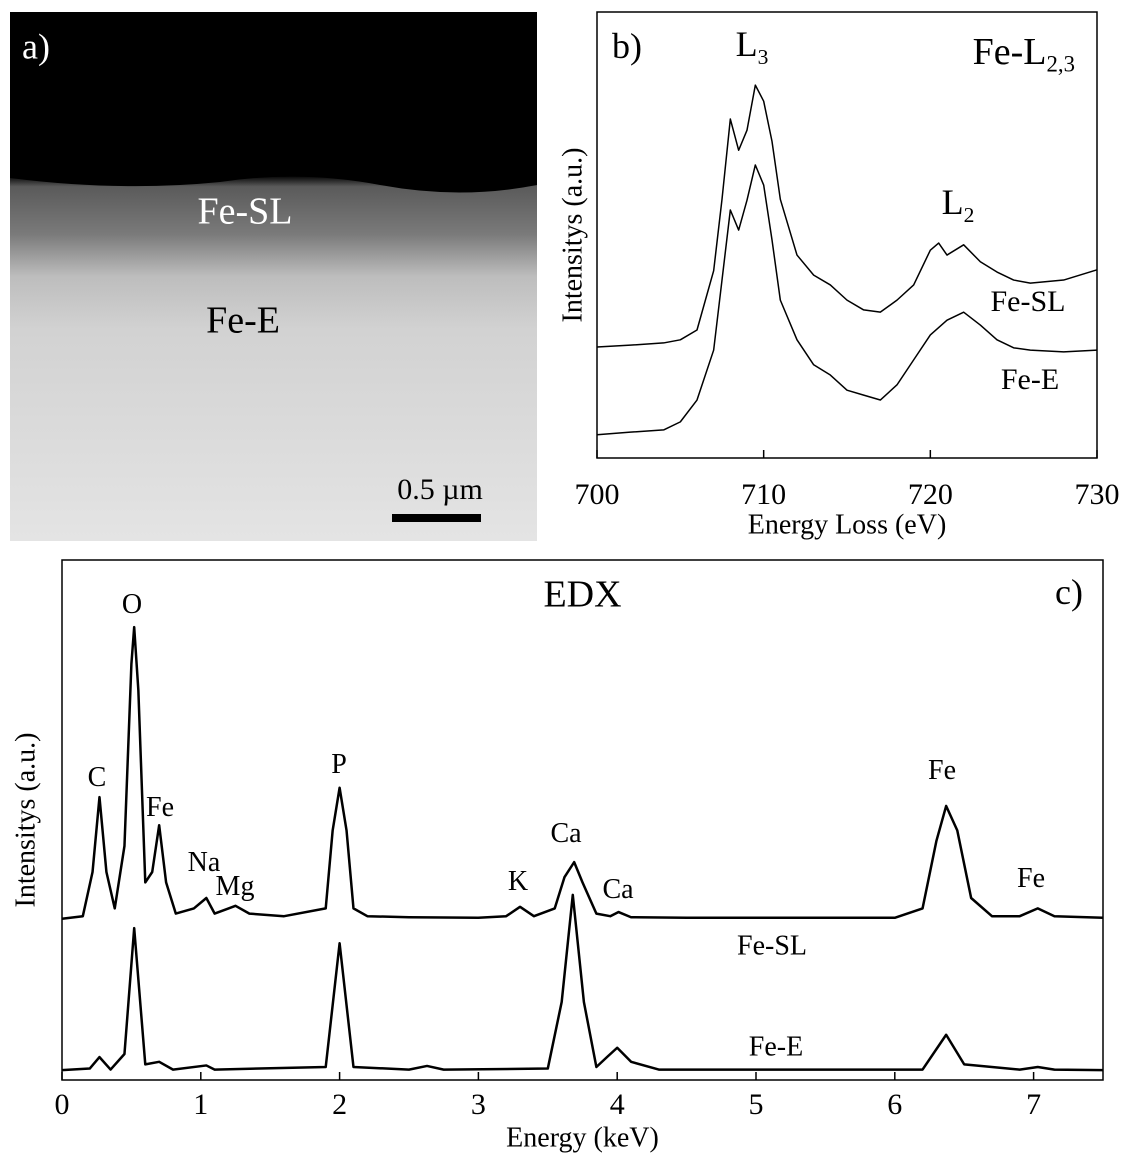 The image size is (1123, 1160). I want to click on scale-bar, so click(436, 518).